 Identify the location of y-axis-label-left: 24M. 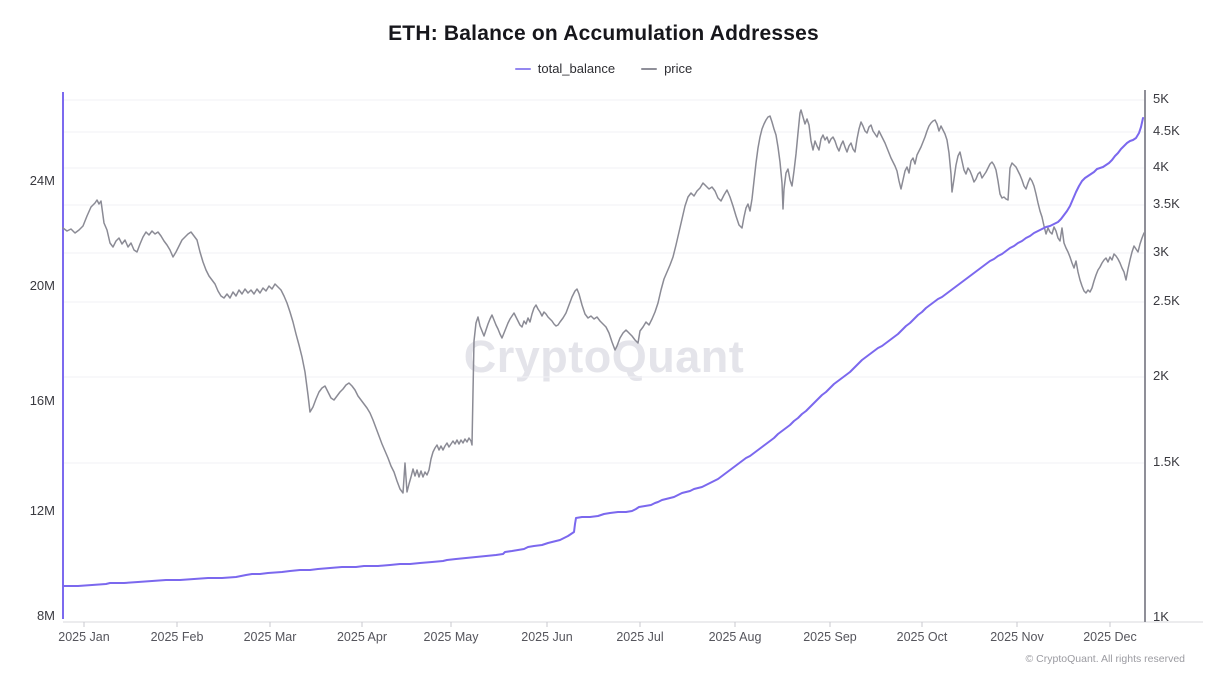
(42, 180).